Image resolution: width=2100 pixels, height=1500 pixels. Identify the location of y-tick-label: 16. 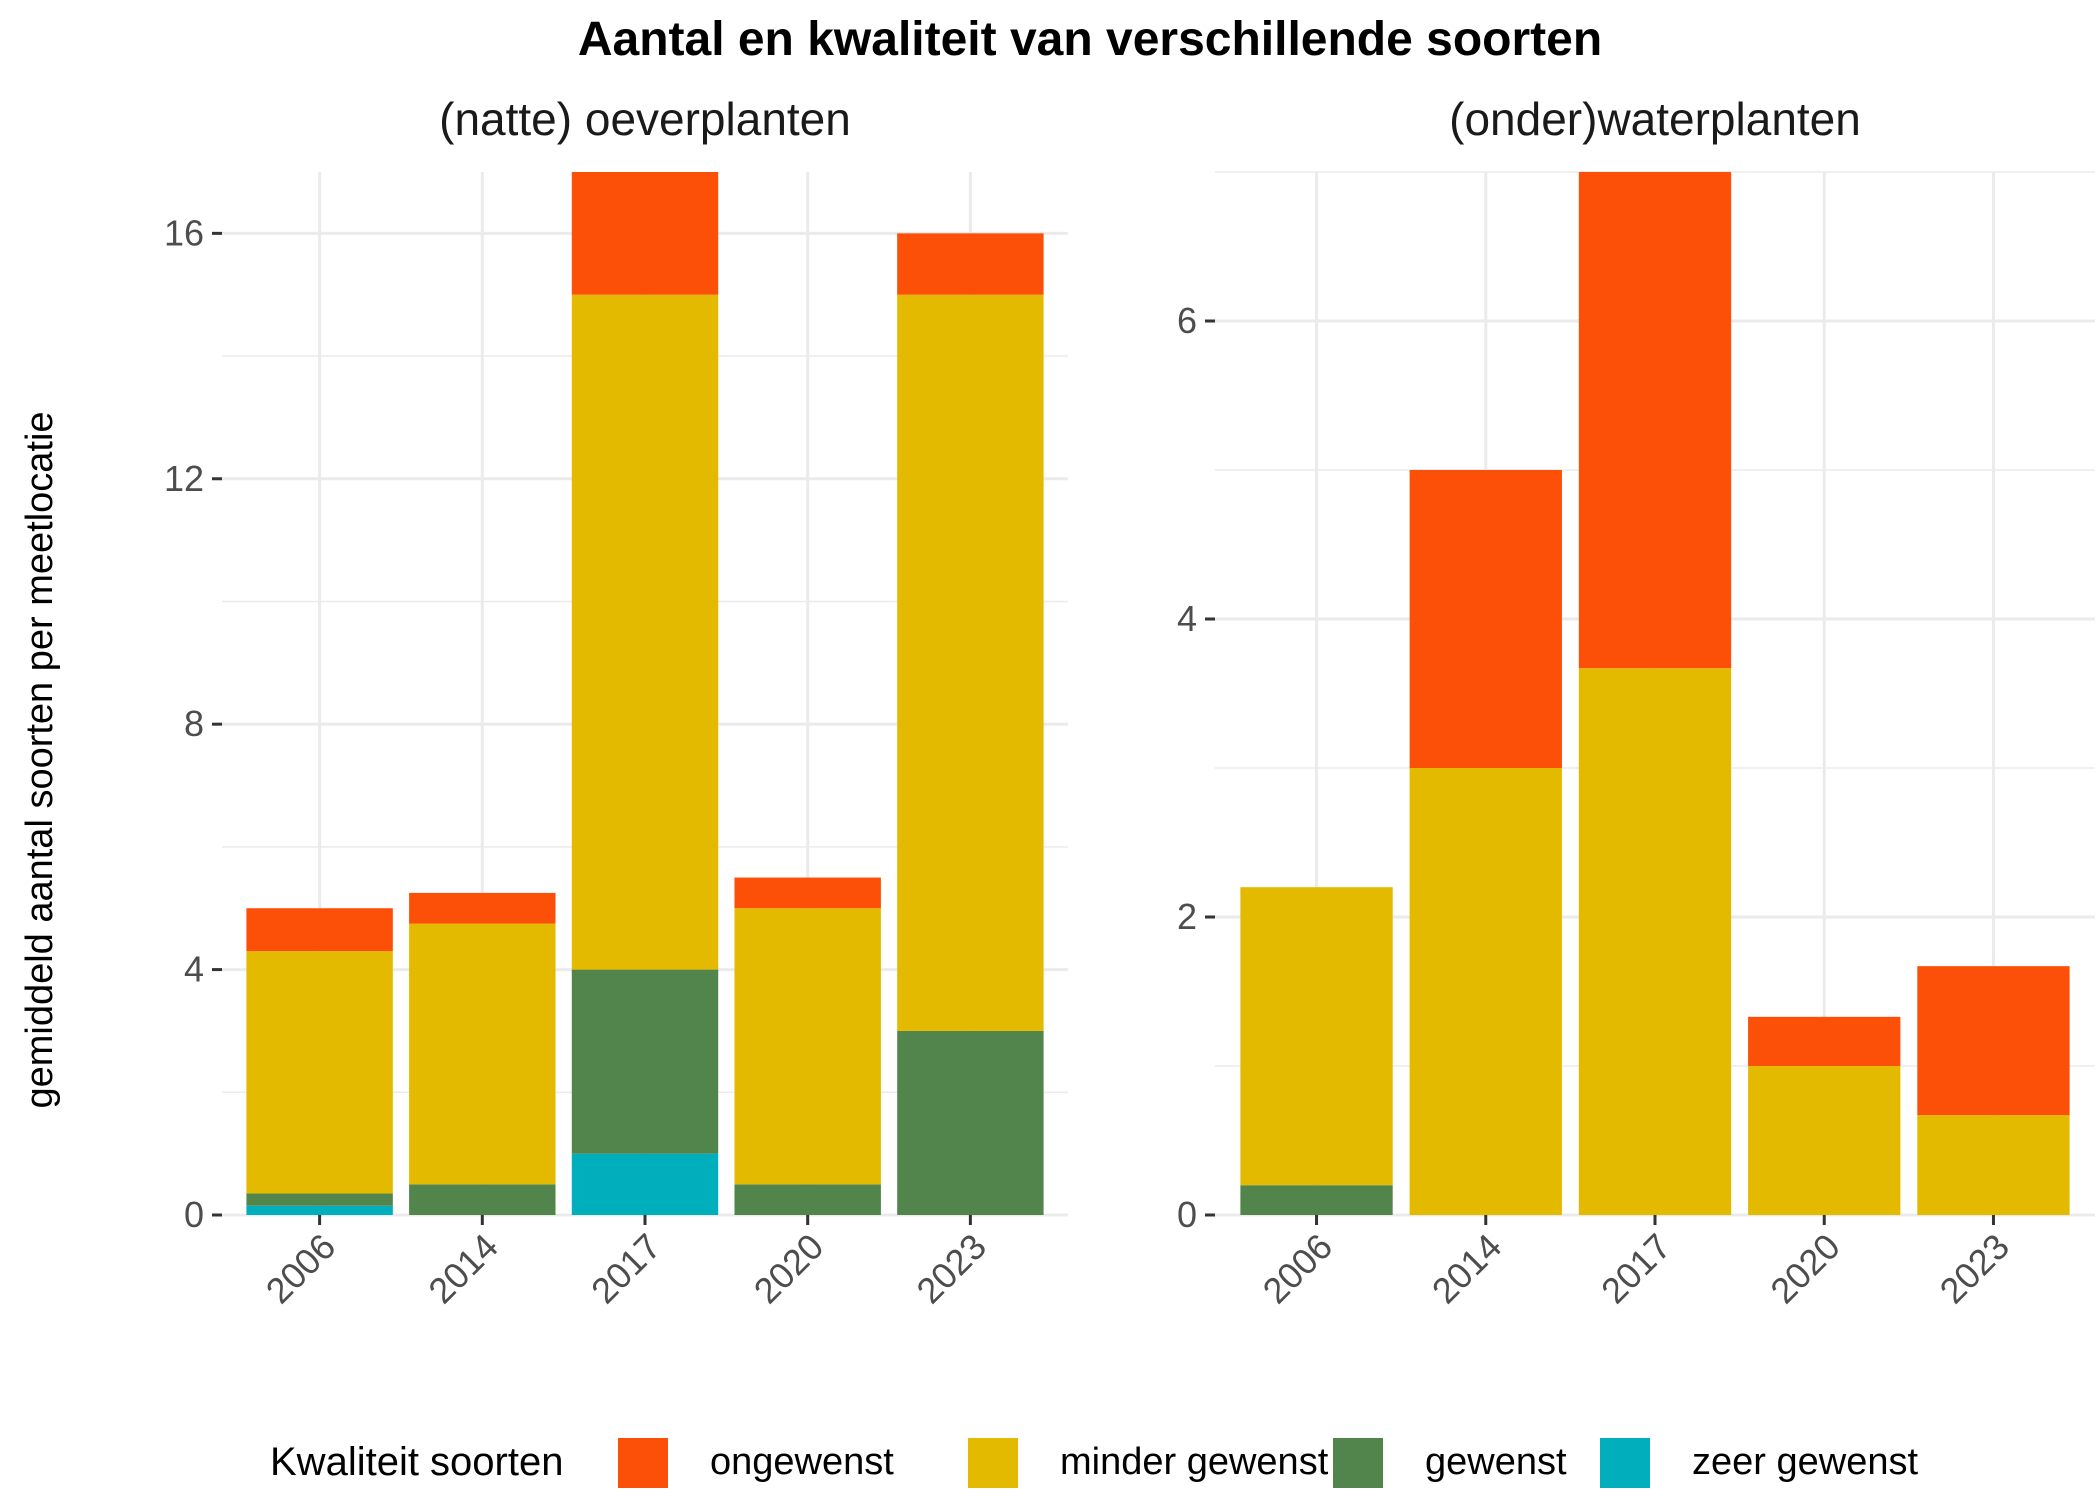
(184, 232).